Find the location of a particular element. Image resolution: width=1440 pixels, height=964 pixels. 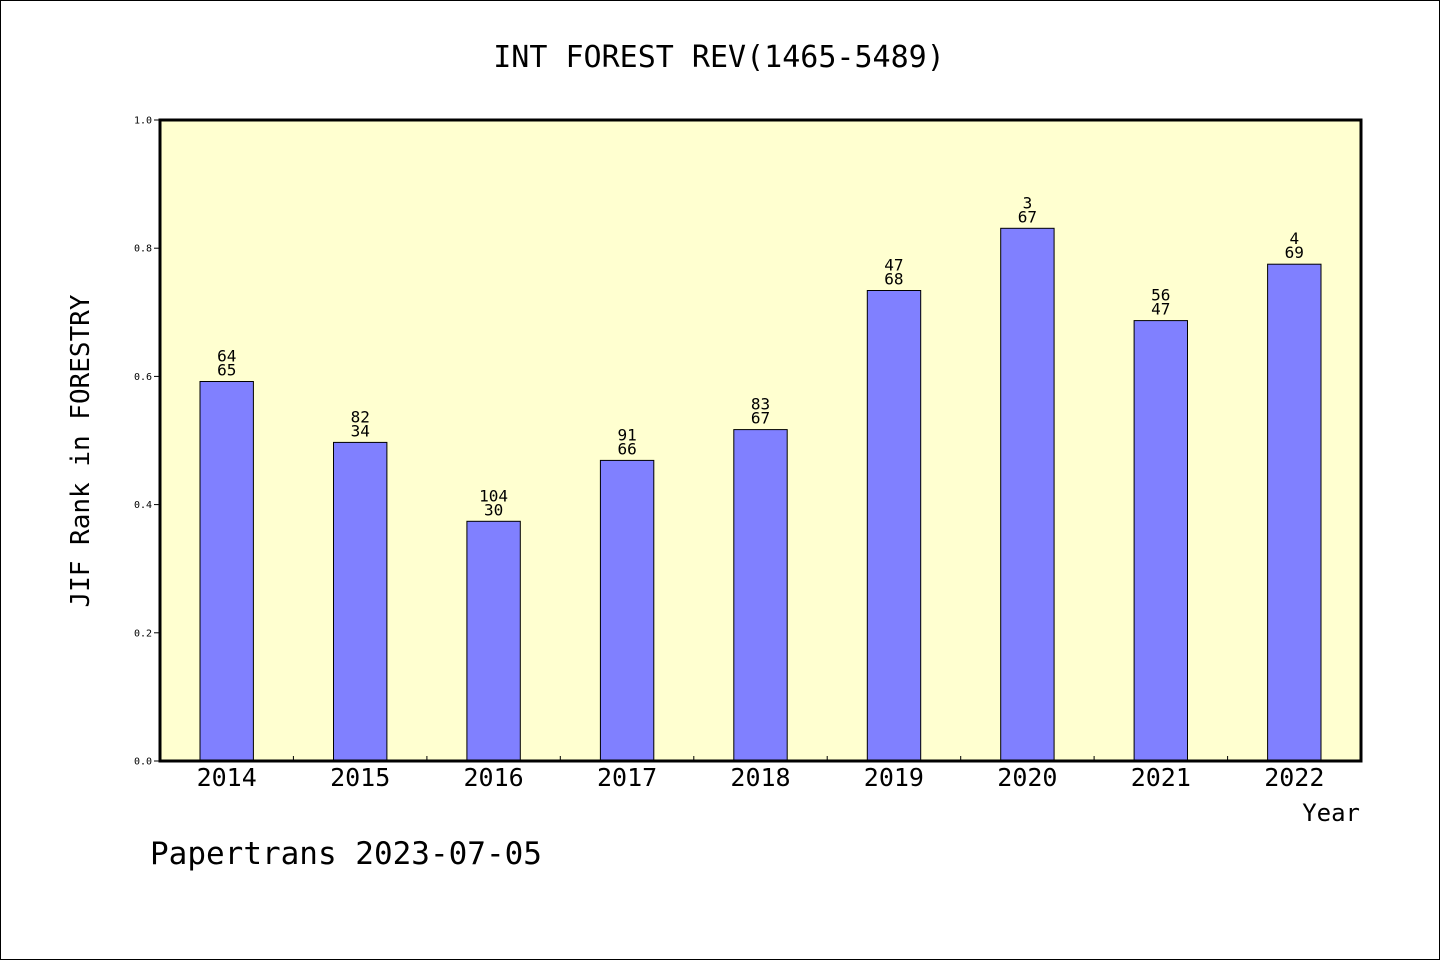

chart-title: INT FOREST REV(1465-5489) is located at coordinates (719, 57).